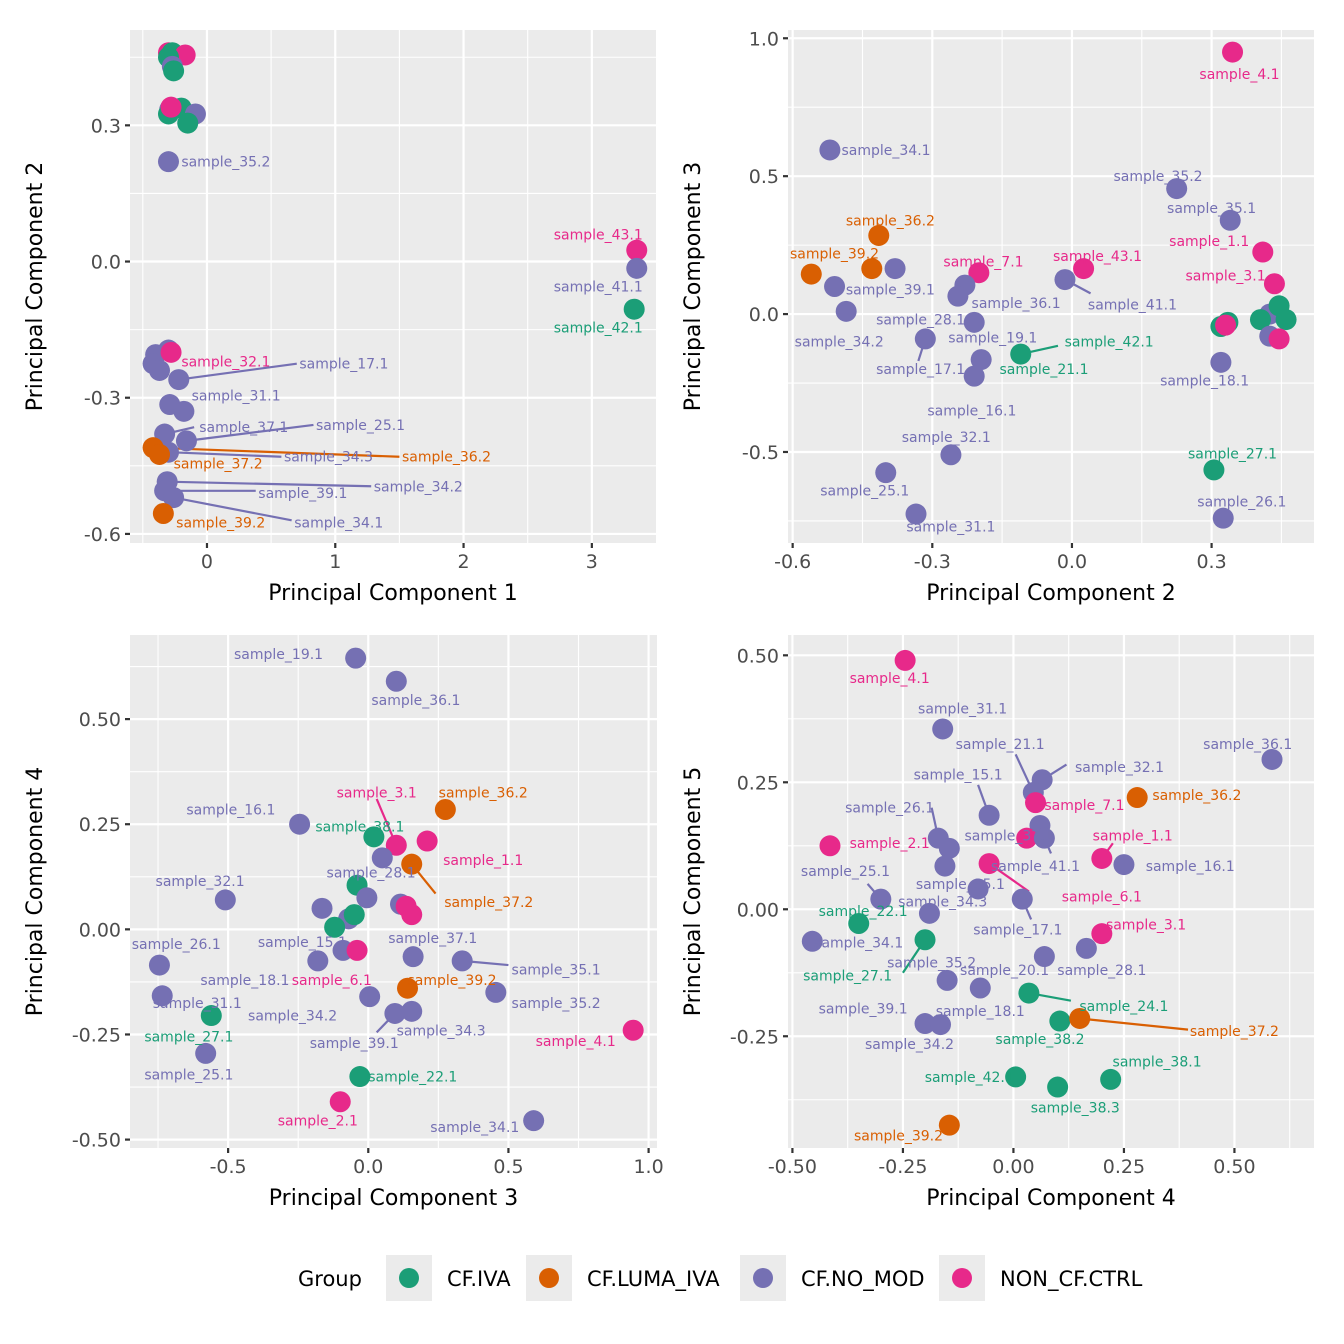  What do you see at coordinates (393, 1198) in the screenshot?
I see `x-axis-title: Principal Component 3` at bounding box center [393, 1198].